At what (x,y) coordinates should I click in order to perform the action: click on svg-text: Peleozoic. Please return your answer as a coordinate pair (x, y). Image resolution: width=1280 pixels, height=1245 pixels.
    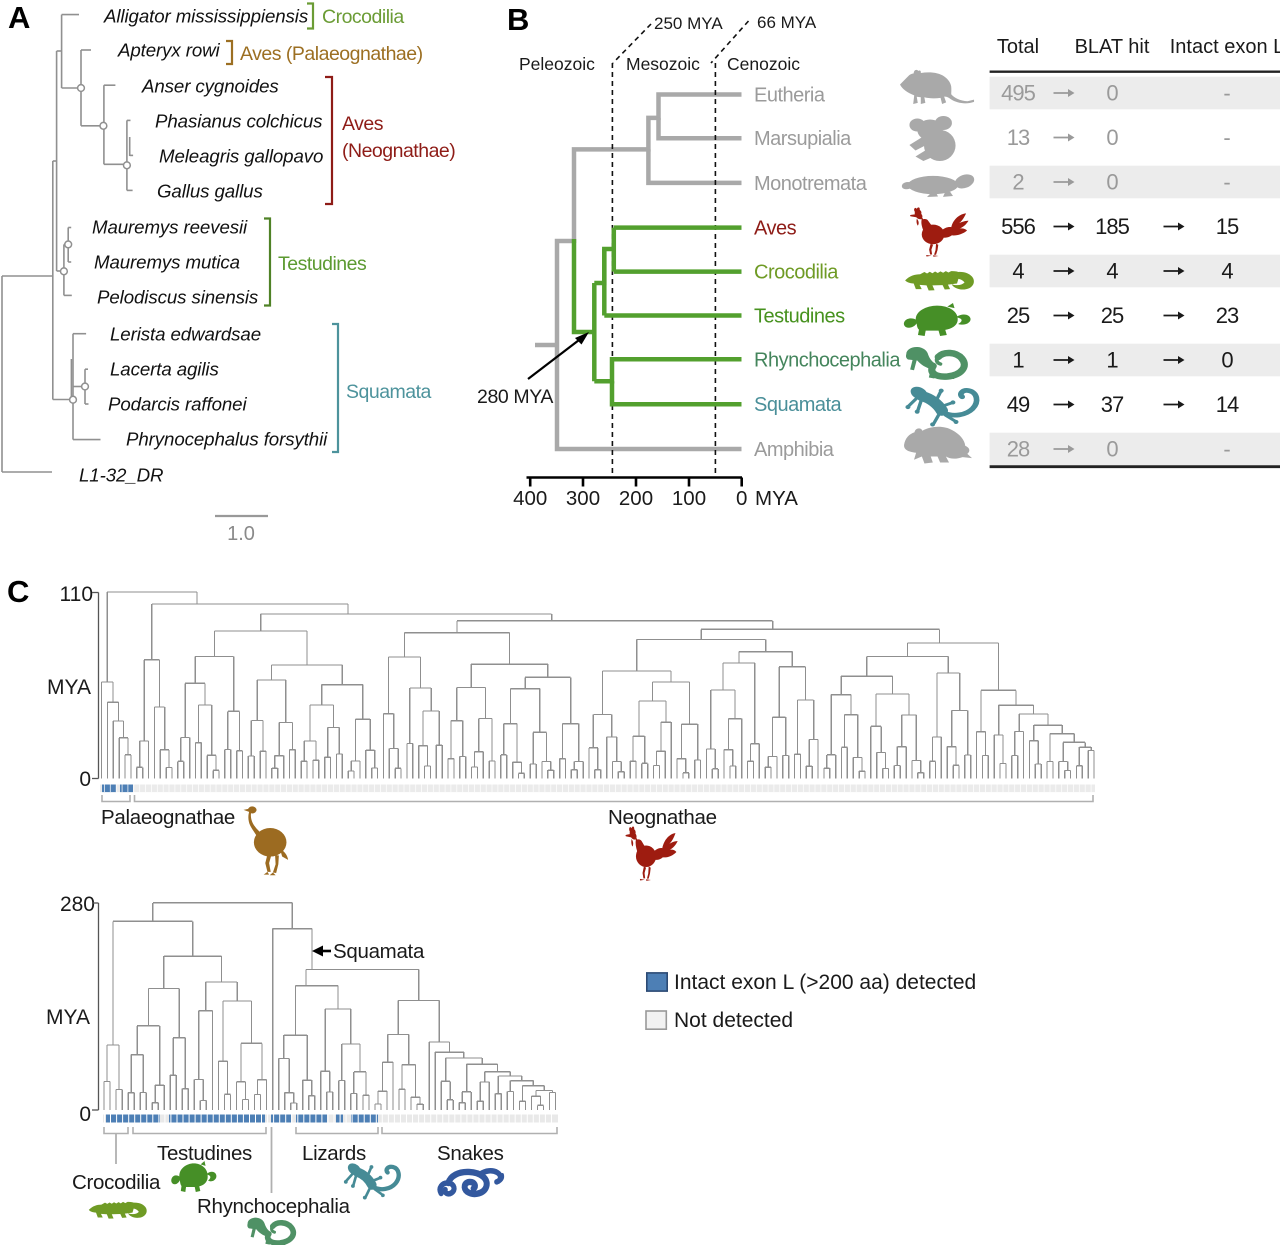
    Looking at the image, I should click on (557, 64).